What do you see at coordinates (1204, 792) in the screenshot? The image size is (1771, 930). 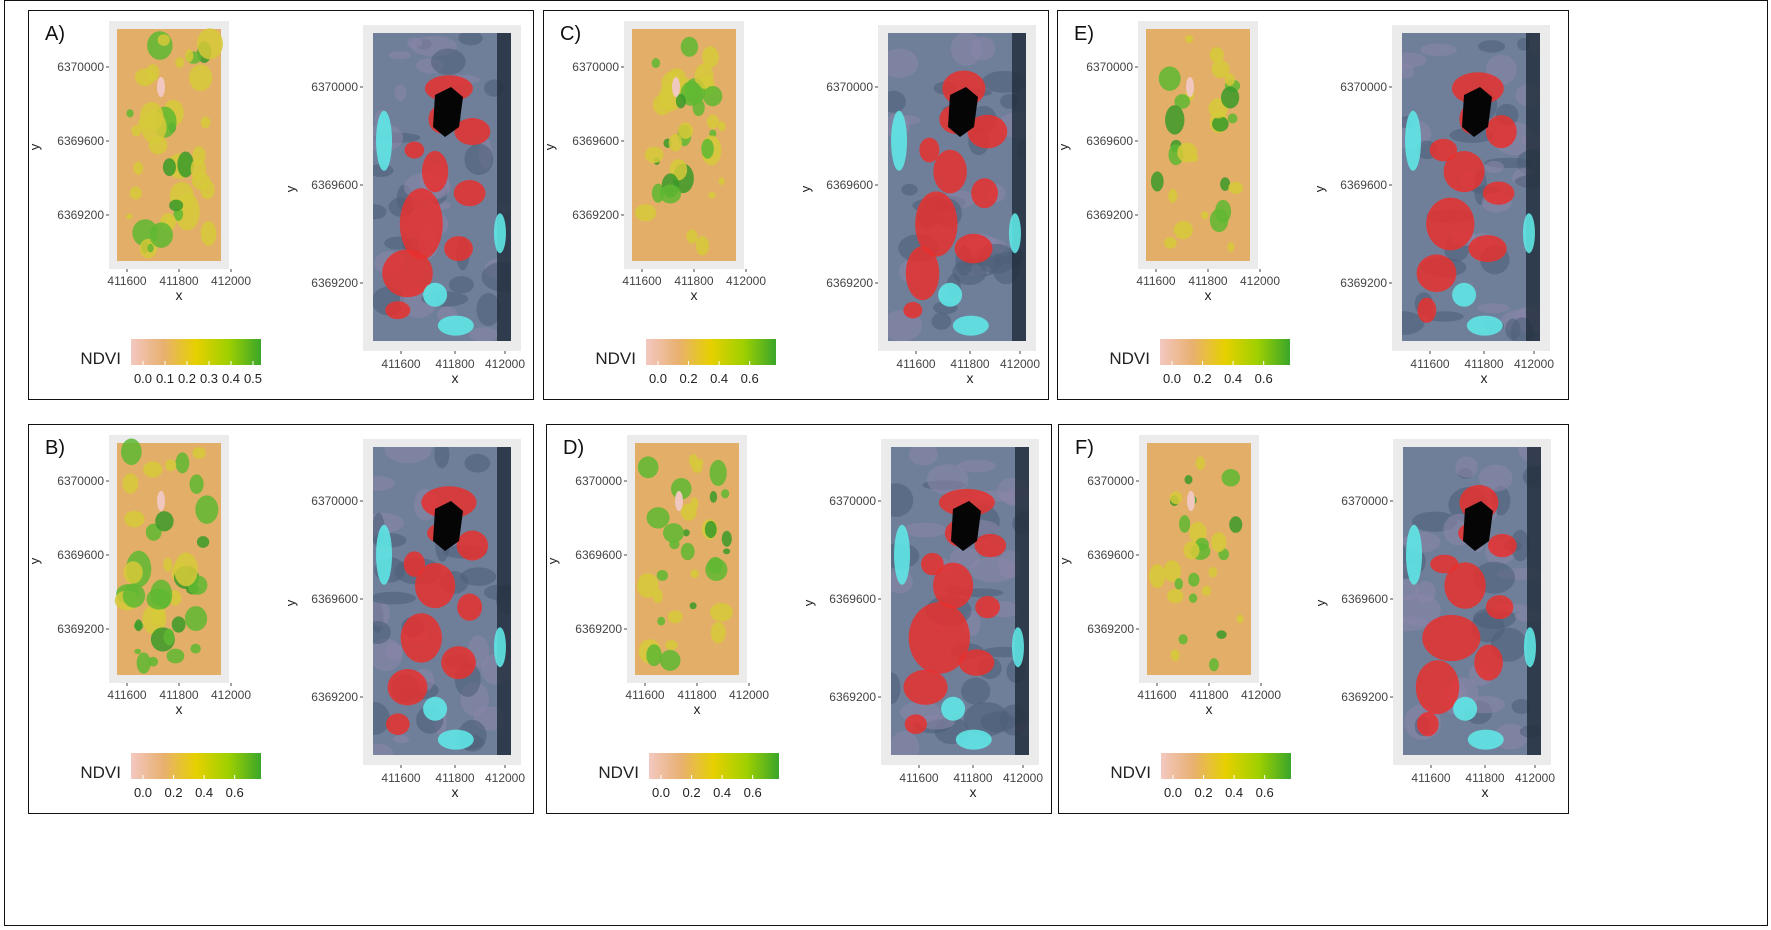 I see `legend-tick-label: 0.2` at bounding box center [1204, 792].